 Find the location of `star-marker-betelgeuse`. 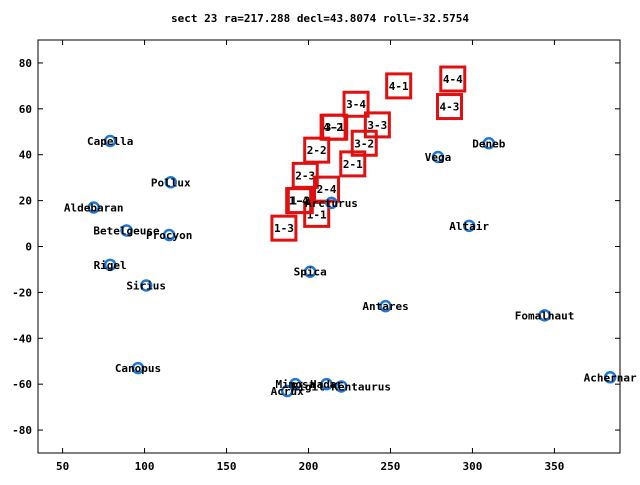

star-marker-betelgeuse is located at coordinates (126, 230).